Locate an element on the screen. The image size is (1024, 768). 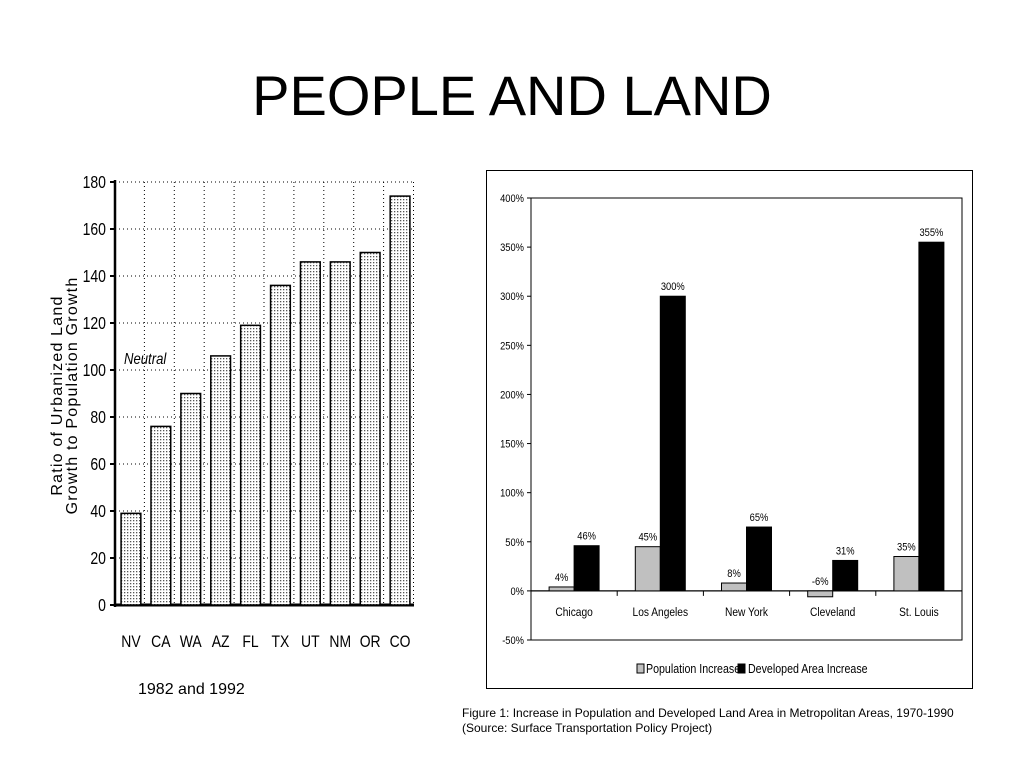
data-label-developed-area-increase: 31% is located at coordinates (845, 552).